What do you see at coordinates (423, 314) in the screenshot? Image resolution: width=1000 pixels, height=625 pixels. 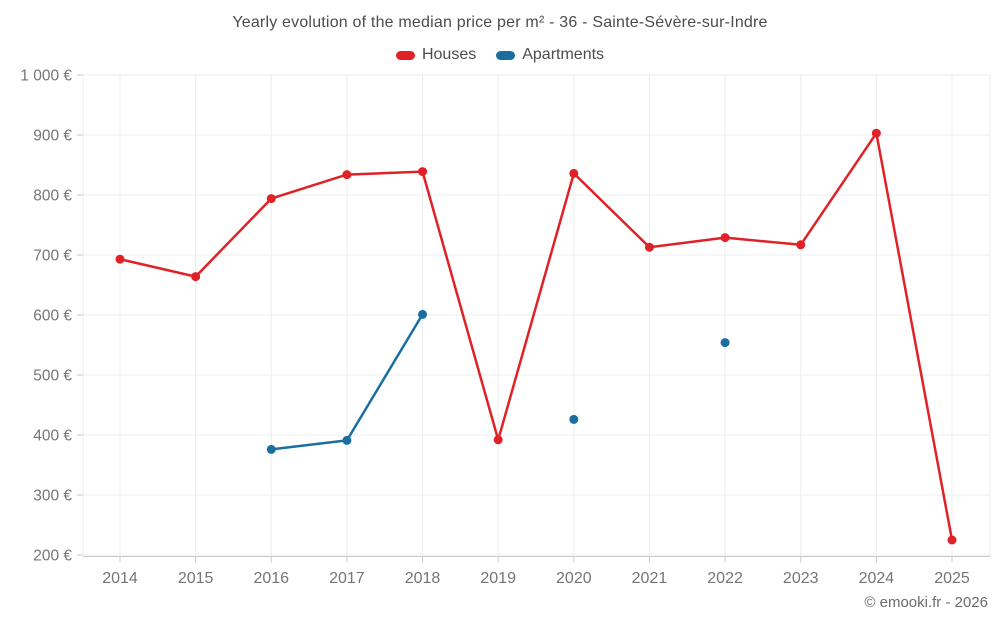 I see `apartments-point-2018` at bounding box center [423, 314].